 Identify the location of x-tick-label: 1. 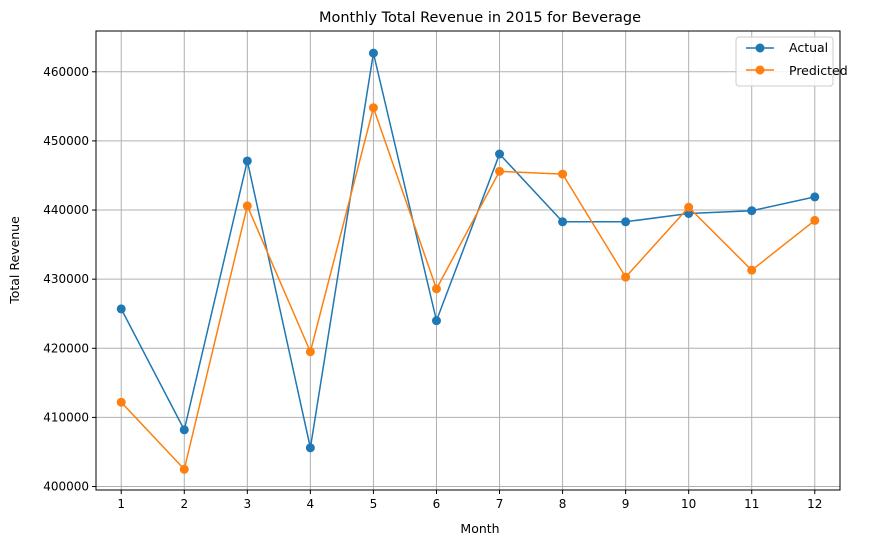
(121, 504).